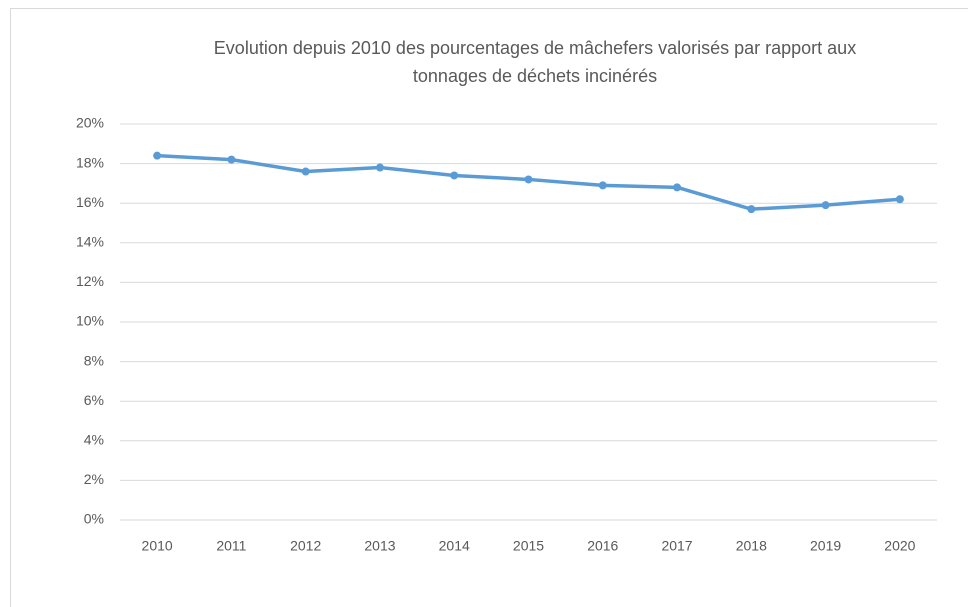 This screenshot has width=968, height=607. Describe the element at coordinates (90, 242) in the screenshot. I see `y-tick-label: 14%` at that location.